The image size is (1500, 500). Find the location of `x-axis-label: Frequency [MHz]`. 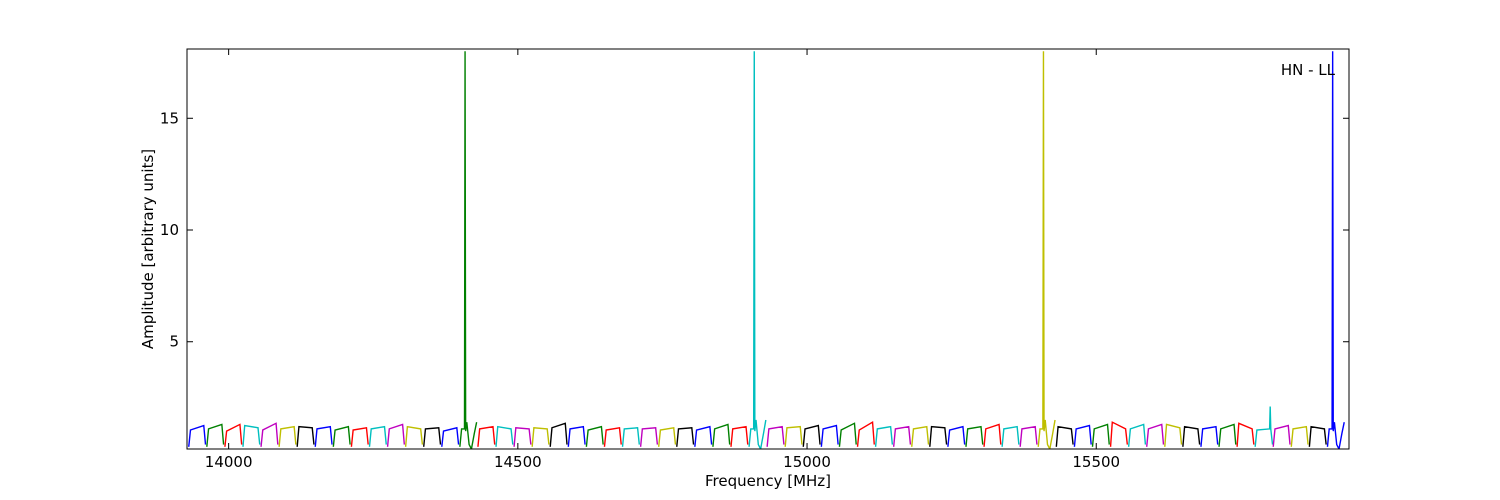

x-axis-label: Frequency [MHz] is located at coordinates (768, 481).